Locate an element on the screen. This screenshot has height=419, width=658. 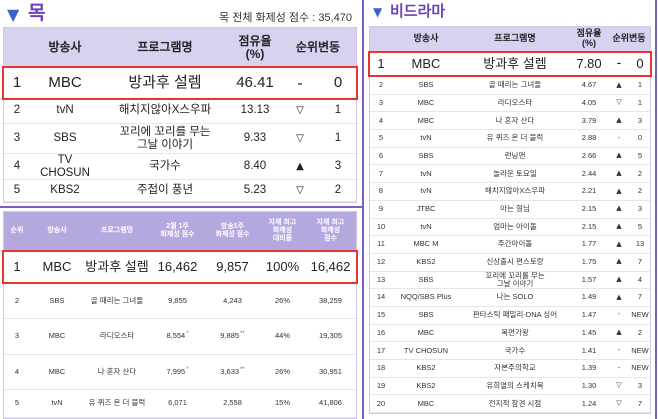
rank-cell: 11 is located at coordinates (381, 244).